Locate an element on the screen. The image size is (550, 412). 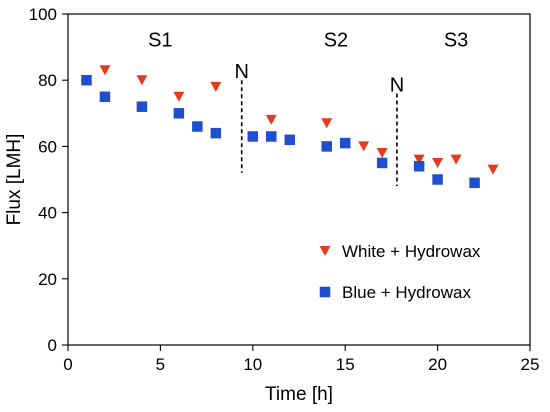
legend-marker-blue-hydrowax is located at coordinates (325, 292).